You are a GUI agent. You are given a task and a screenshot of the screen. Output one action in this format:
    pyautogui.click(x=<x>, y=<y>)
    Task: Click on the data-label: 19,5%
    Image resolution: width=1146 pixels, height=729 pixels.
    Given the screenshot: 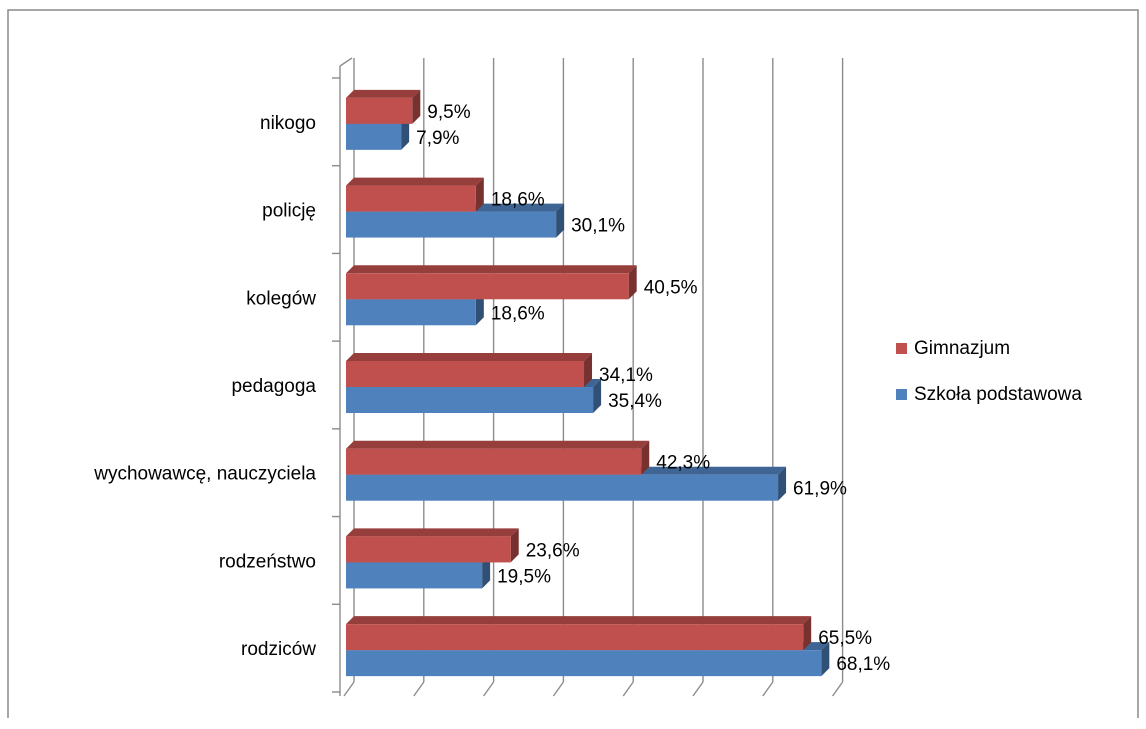 What is the action you would take?
    pyautogui.click(x=524, y=576)
    